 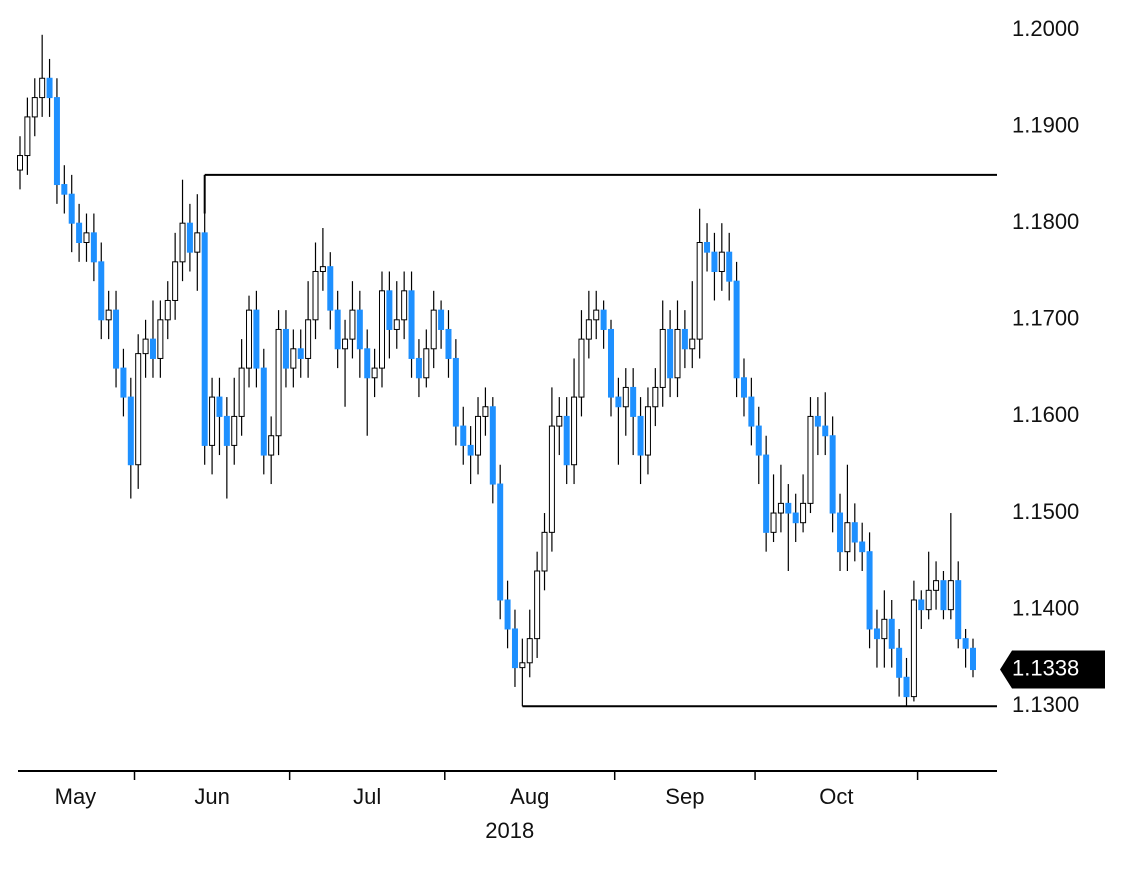 What do you see at coordinates (1045, 124) in the screenshot?
I see `y-tick-label: 1.1900` at bounding box center [1045, 124].